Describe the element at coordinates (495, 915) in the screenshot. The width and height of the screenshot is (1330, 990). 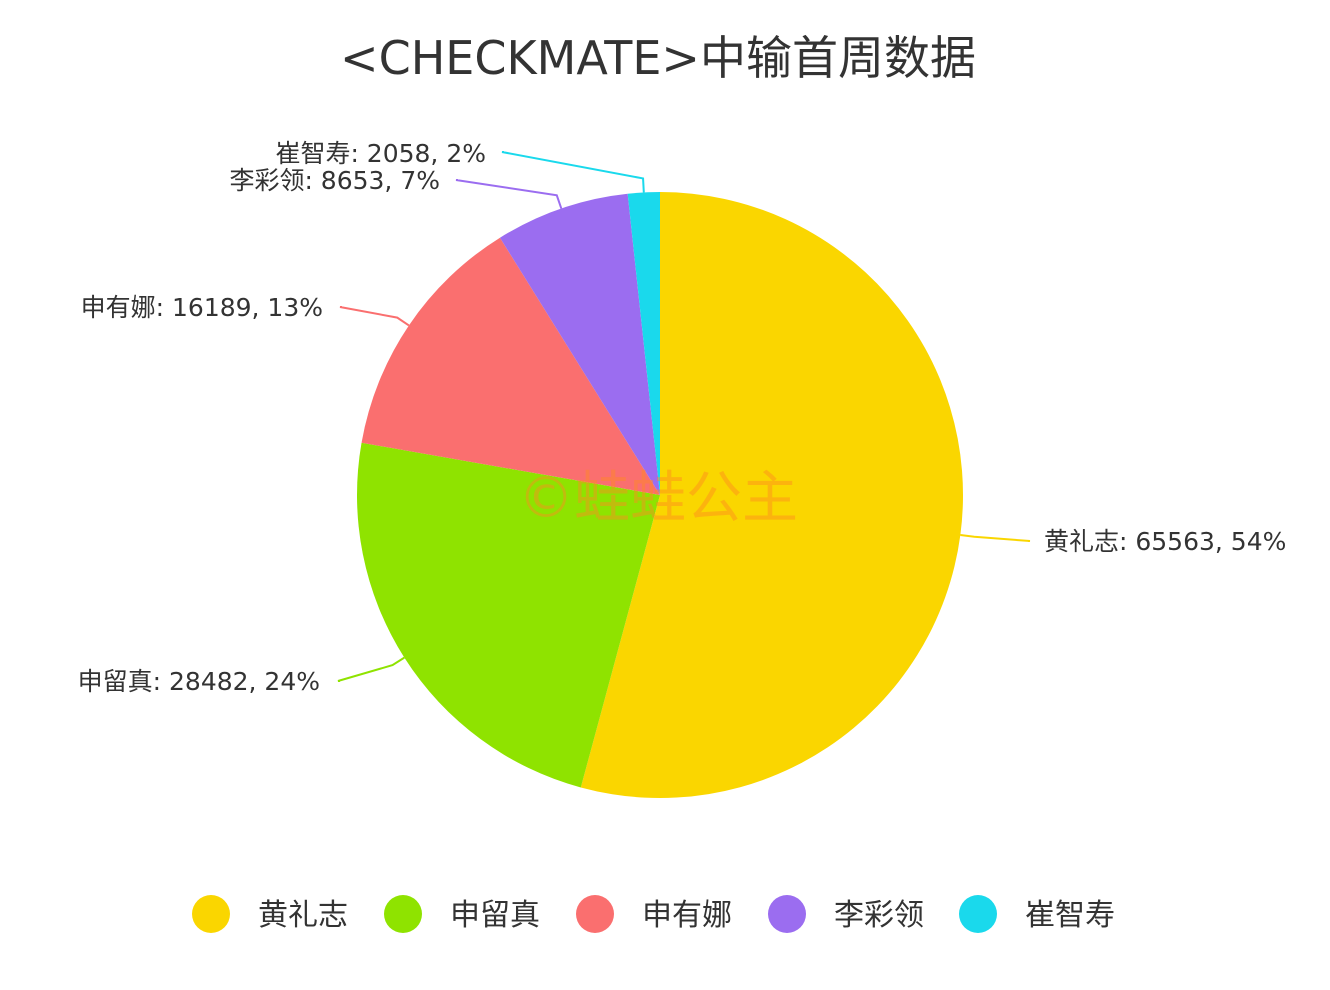
I see `legend-label: 申留真` at that location.